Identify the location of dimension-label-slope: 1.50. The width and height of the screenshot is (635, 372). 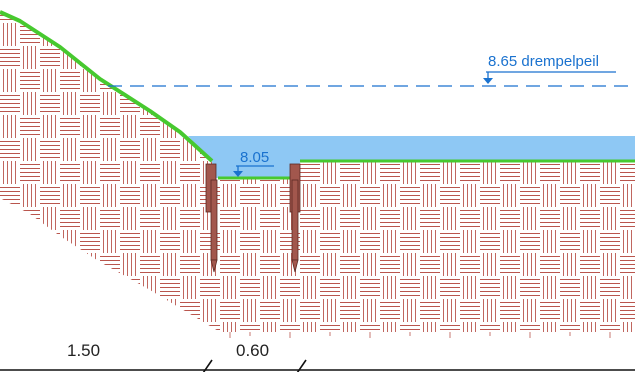
(83, 350).